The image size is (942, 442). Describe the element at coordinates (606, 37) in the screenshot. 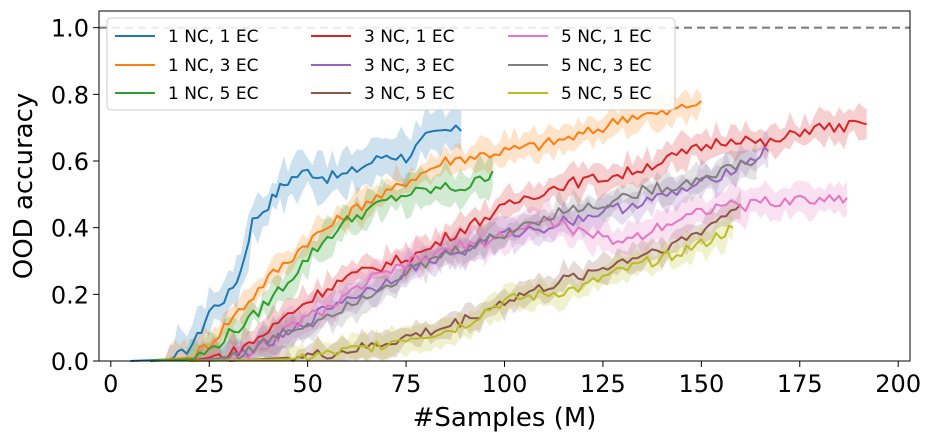

I see `legend-label: 5 NC, 1 EC` at that location.